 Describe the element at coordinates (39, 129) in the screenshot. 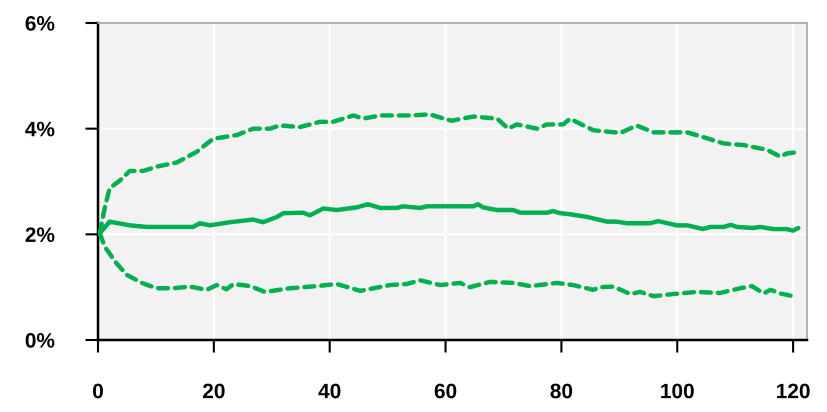

I see `y-tick-label: 4%` at that location.